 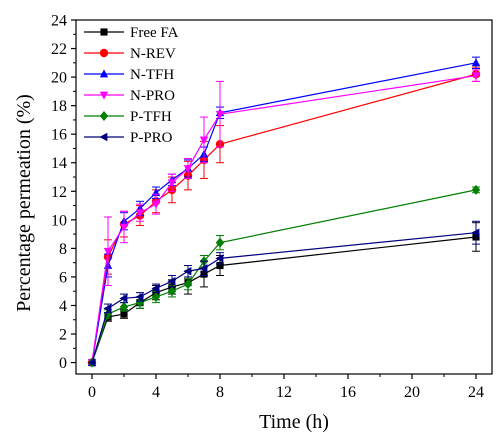 What do you see at coordinates (59, 21) in the screenshot?
I see `y-tick-label: 24` at bounding box center [59, 21].